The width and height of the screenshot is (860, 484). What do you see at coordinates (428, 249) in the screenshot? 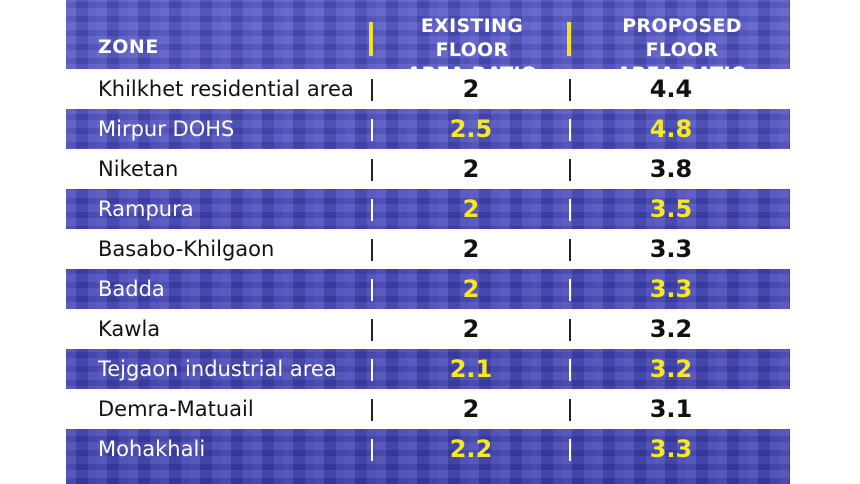
I see `table-row: Basabo-Khilgaon 2 3.3` at bounding box center [428, 249].